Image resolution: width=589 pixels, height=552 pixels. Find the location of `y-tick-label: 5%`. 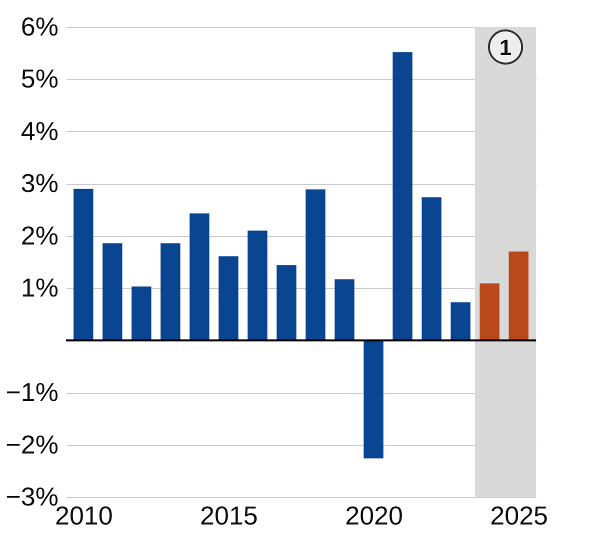

y-tick-label: 5% is located at coordinates (39, 79).